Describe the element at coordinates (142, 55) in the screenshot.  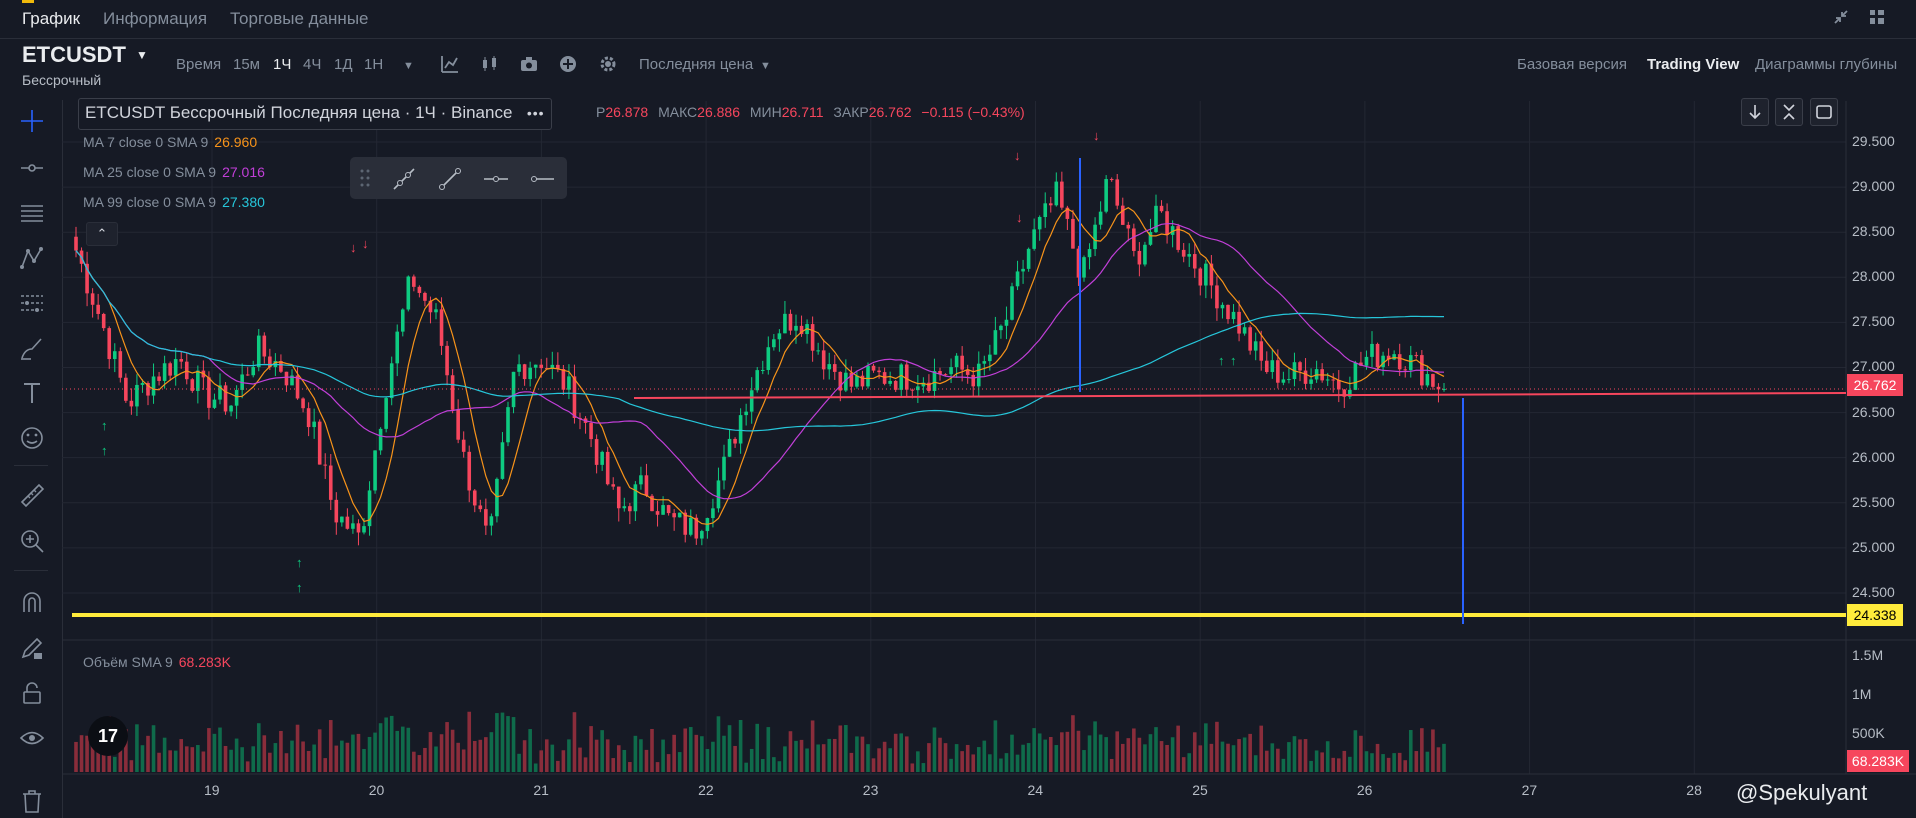
I see `chevron-down-icon: ▼` at that location.